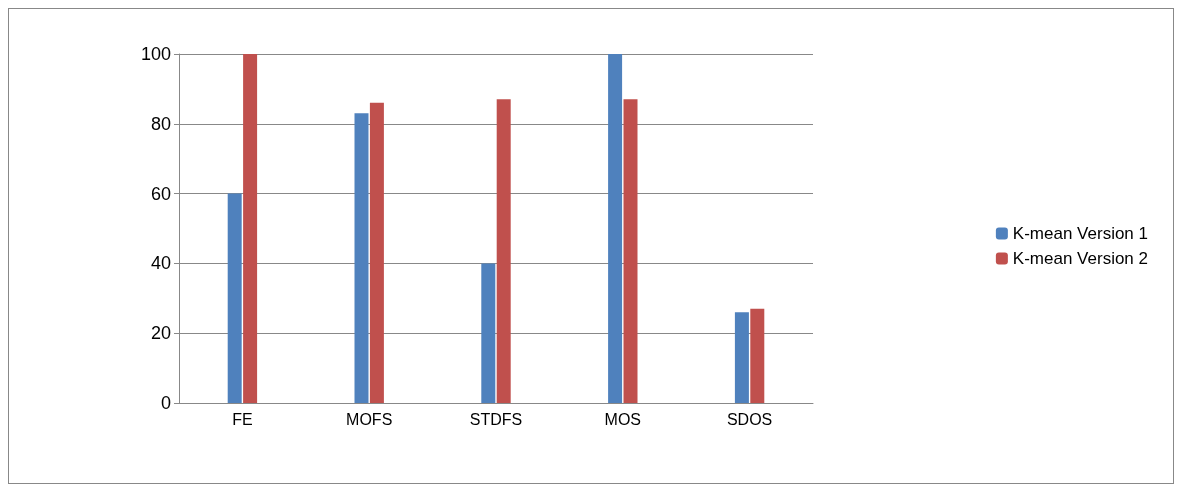 This screenshot has width=1182, height=492. Describe the element at coordinates (242, 419) in the screenshot. I see `x-tick-label: FE` at that location.